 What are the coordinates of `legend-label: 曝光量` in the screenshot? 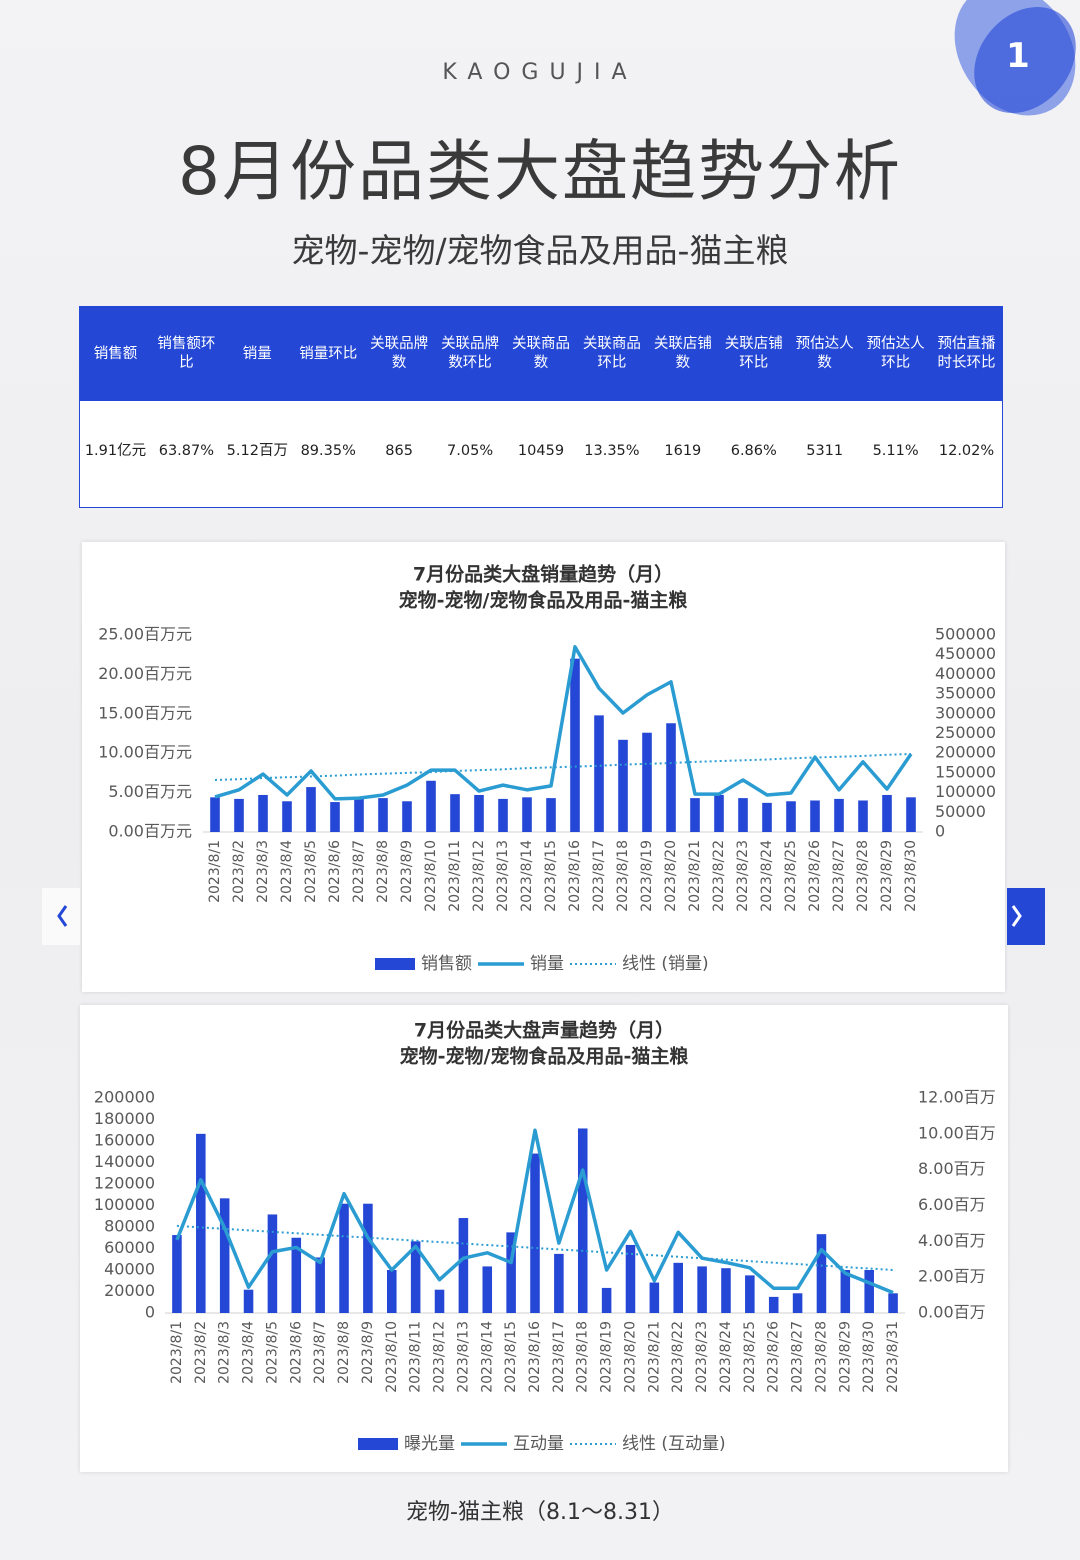 It's located at (429, 1444).